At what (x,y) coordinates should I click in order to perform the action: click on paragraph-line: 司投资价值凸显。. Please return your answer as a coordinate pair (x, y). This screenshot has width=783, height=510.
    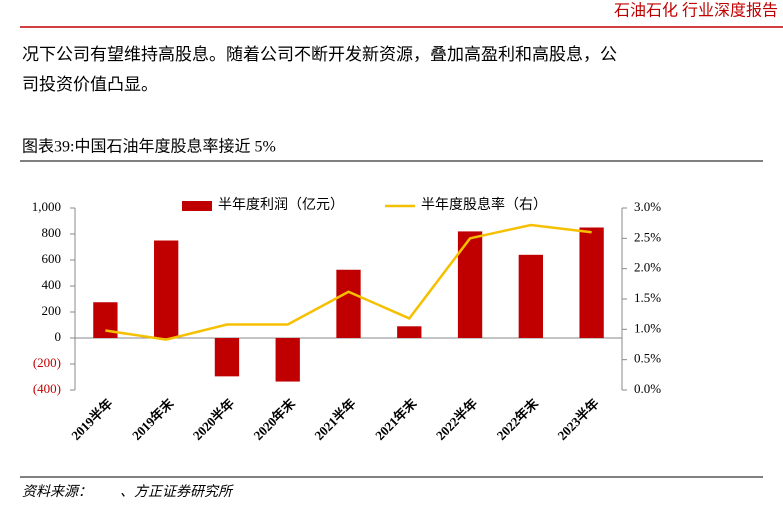
    Looking at the image, I should click on (90, 84).